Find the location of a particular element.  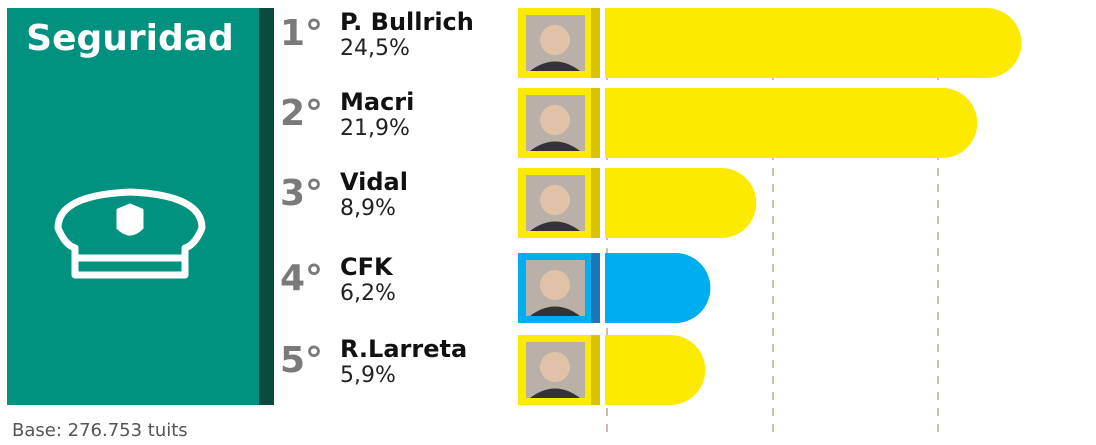

category-label: Macri is located at coordinates (377, 102).